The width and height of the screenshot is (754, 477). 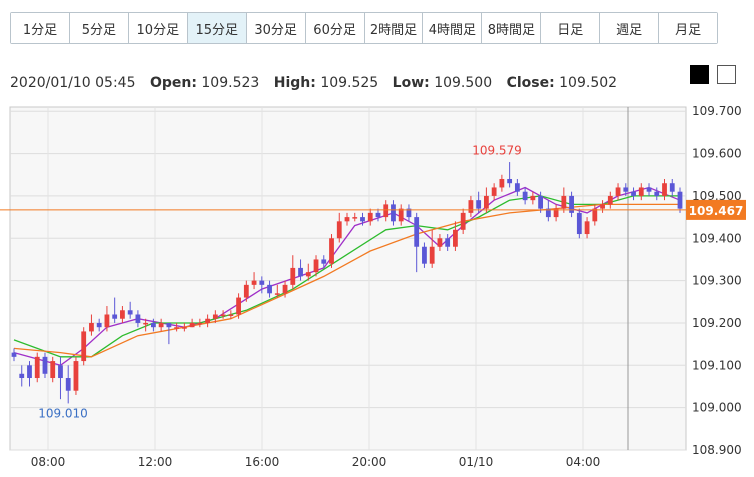 What do you see at coordinates (442, 83) in the screenshot?
I see `ohlc-low: Low: 109.500` at bounding box center [442, 83].